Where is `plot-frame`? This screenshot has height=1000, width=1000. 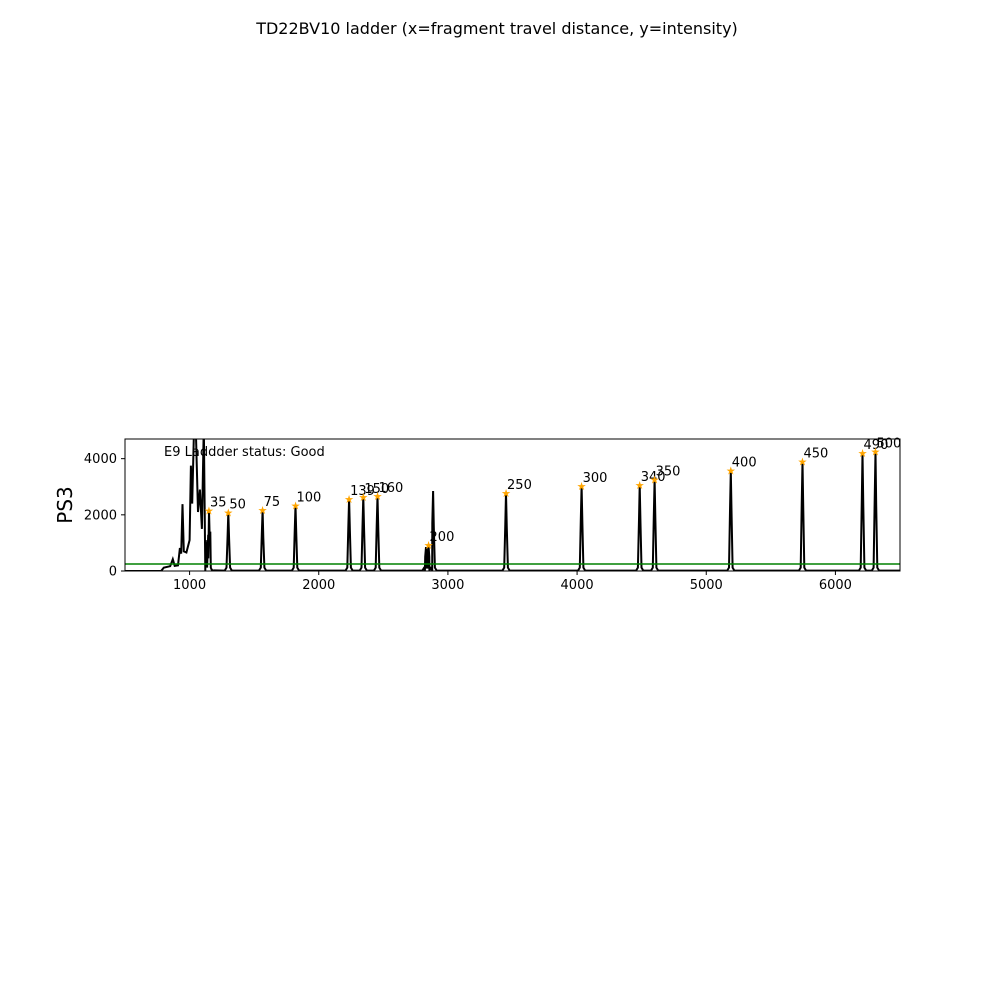
plot-frame is located at coordinates (512, 505).